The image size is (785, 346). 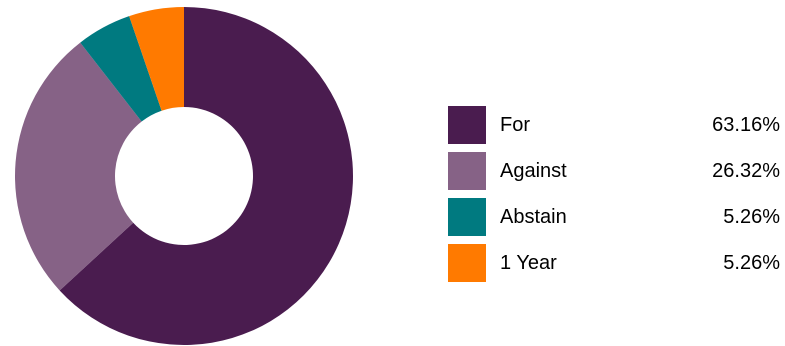 I want to click on donut-slice-against, so click(x=78, y=166).